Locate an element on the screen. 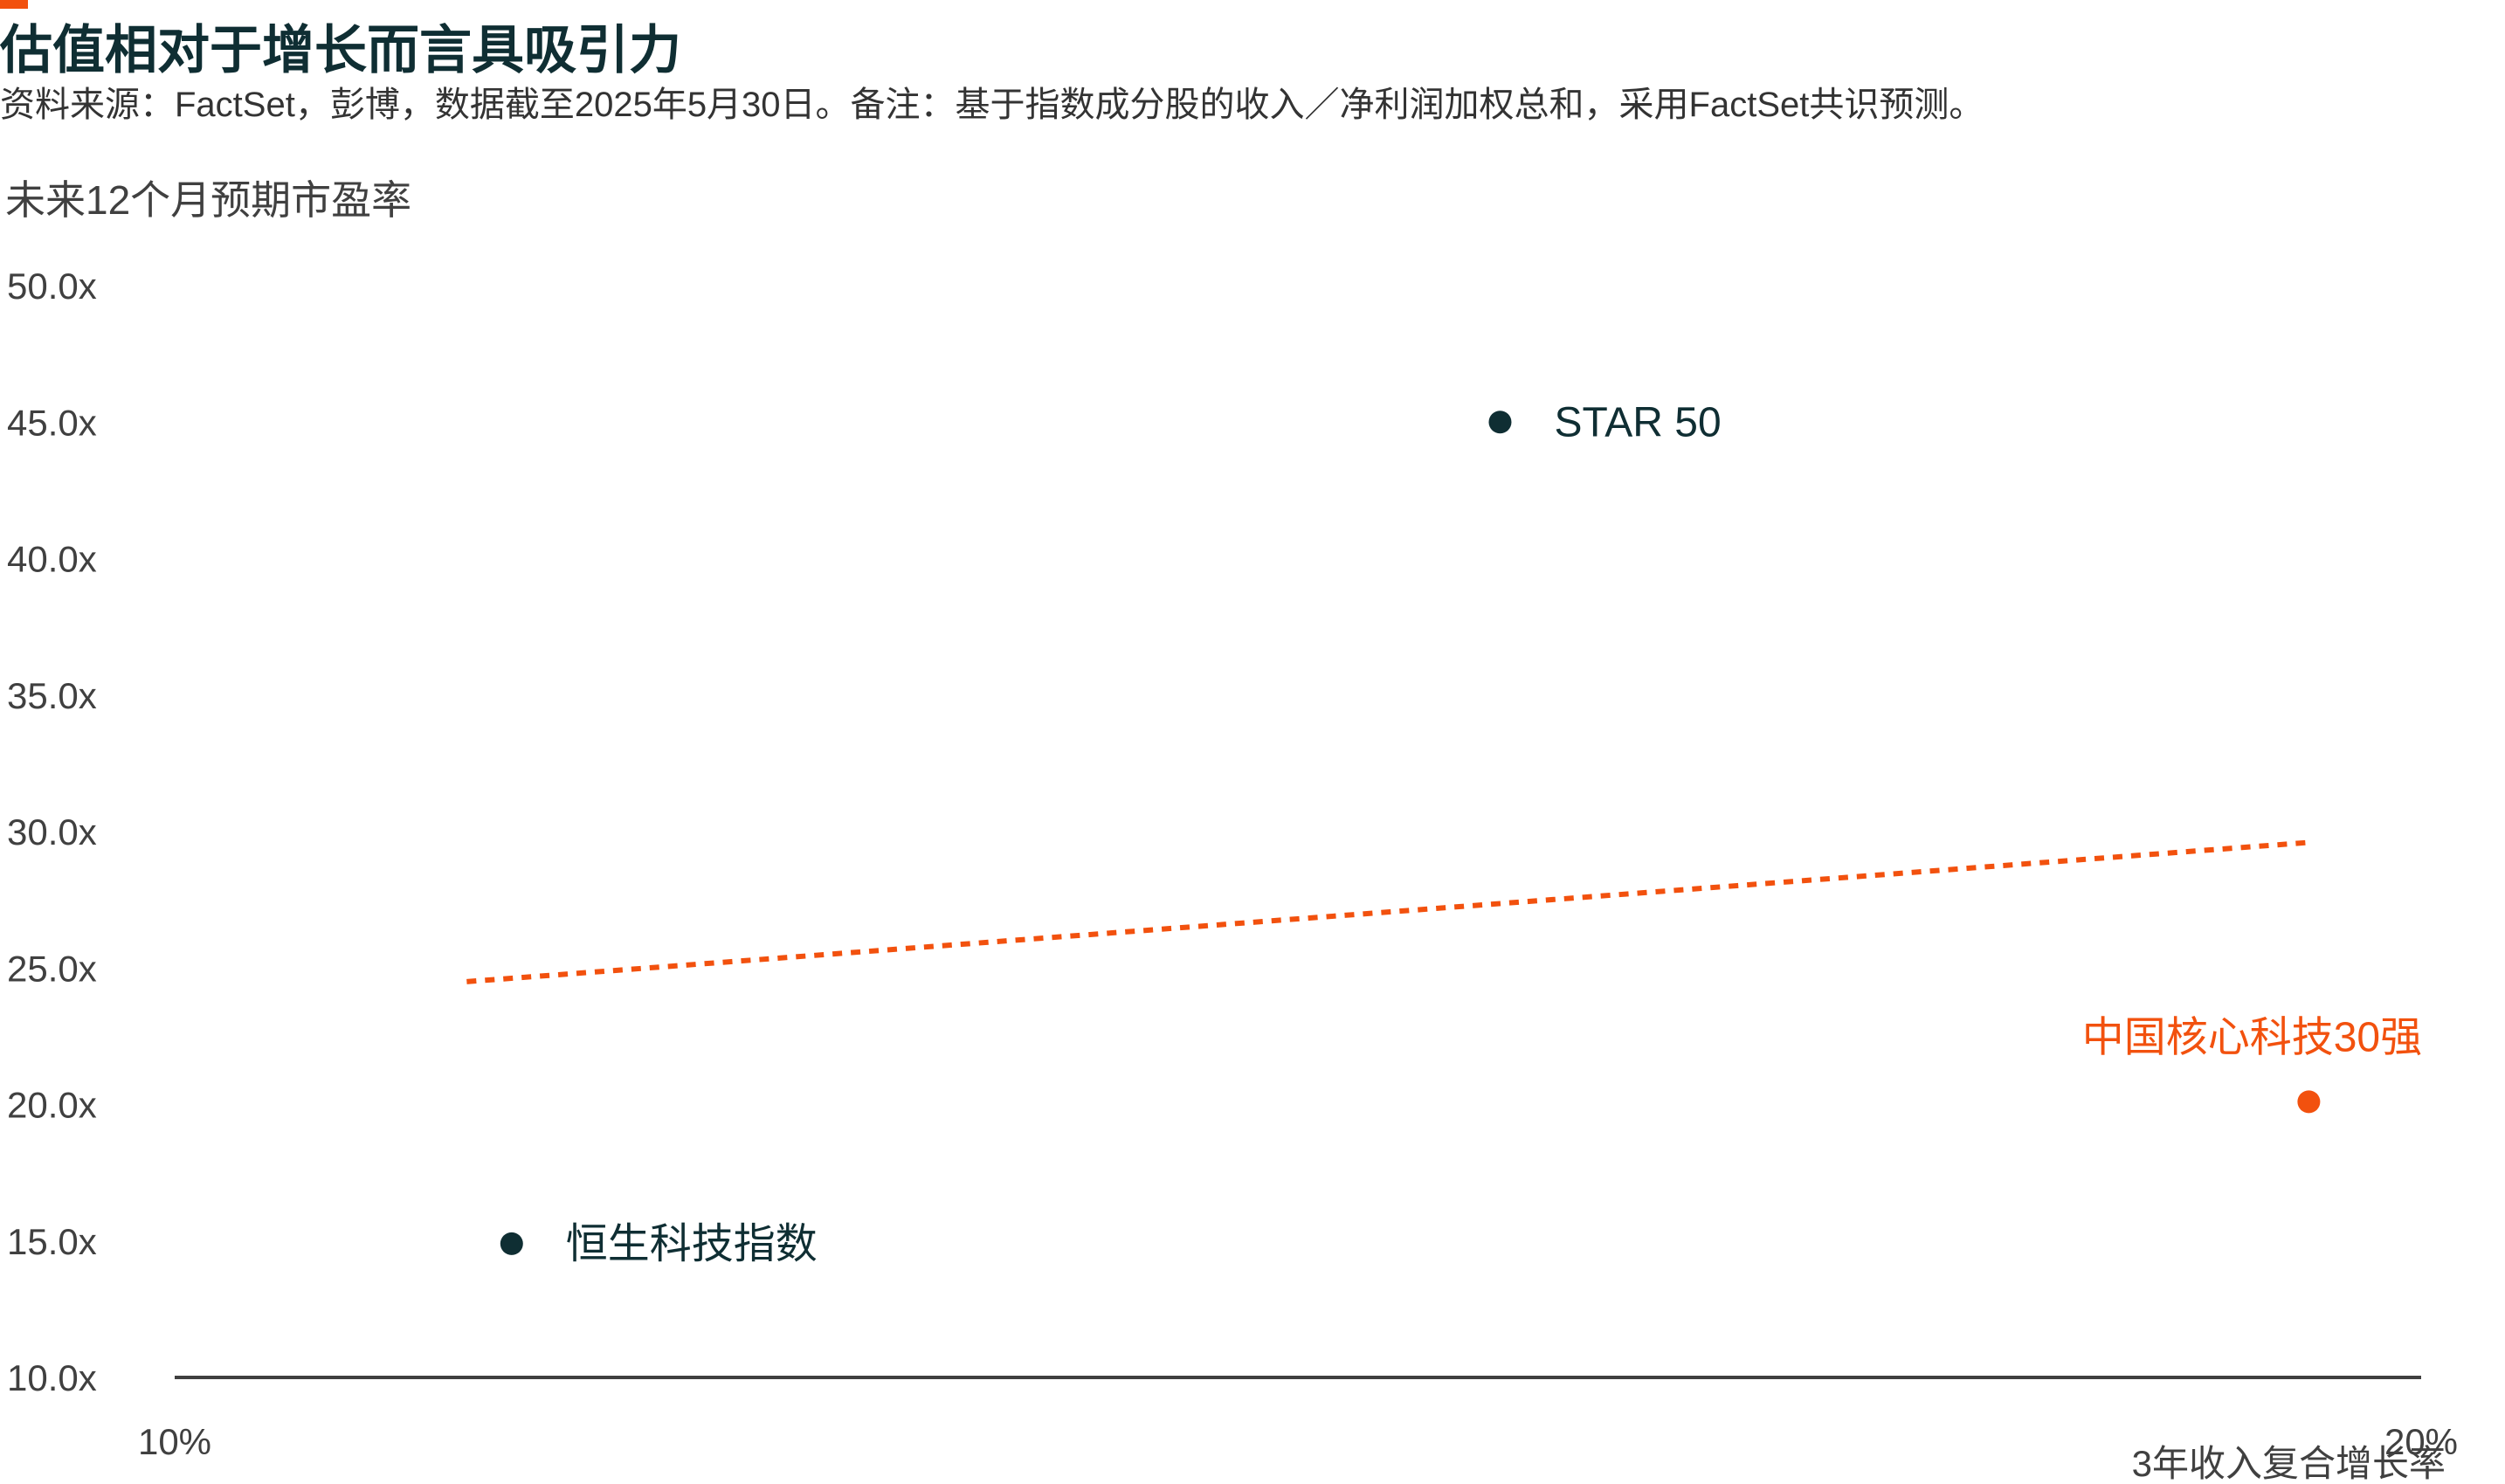 This screenshot has width=2505, height=1484. y-tick-label: 20.0x is located at coordinates (52, 1105).